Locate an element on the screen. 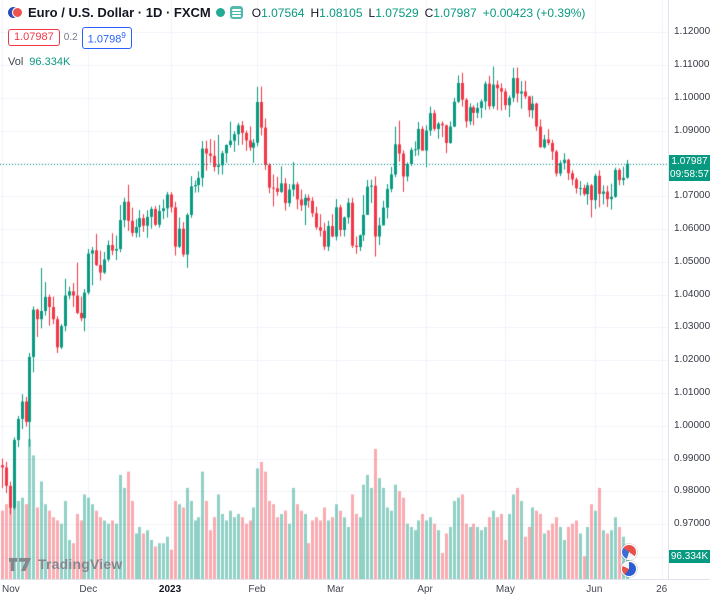  tradingview-logo: TradingView is located at coordinates (65, 564).